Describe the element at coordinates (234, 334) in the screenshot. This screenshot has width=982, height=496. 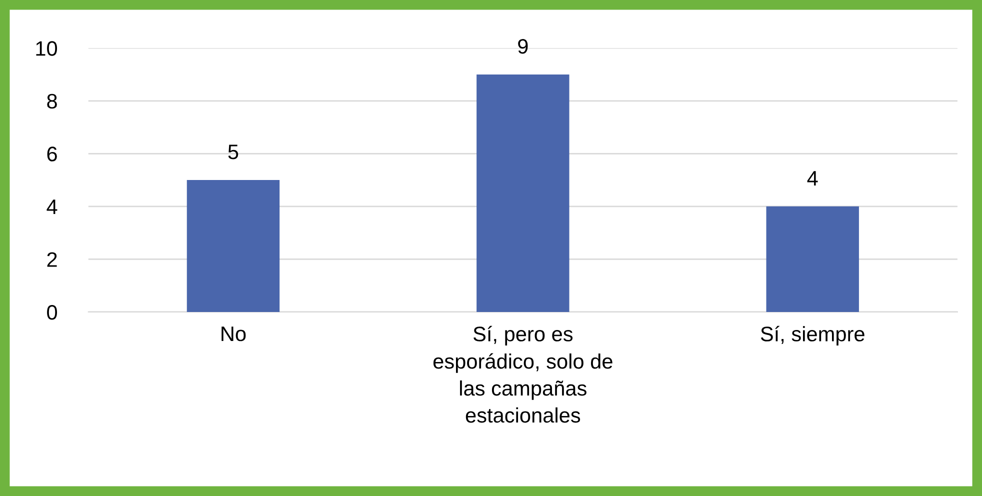
I see `x-tick-label: No` at that location.